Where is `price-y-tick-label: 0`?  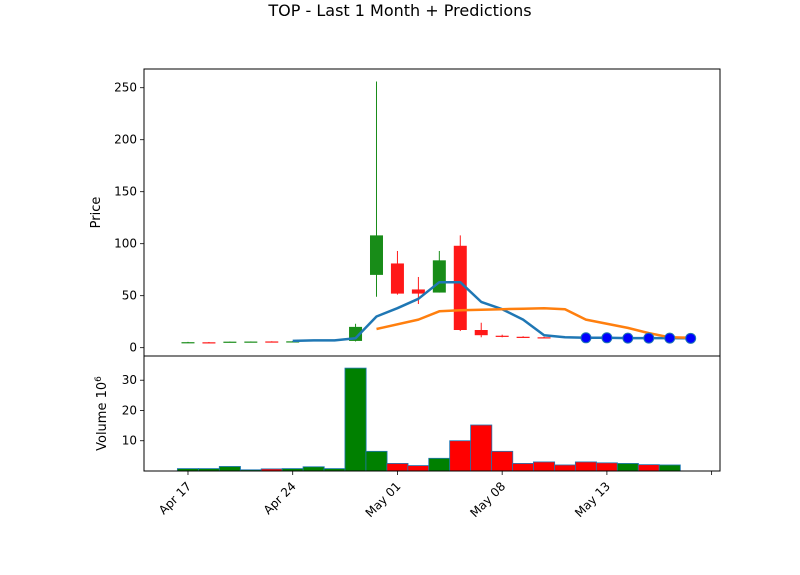
price-y-tick-label: 0 is located at coordinates (133, 348).